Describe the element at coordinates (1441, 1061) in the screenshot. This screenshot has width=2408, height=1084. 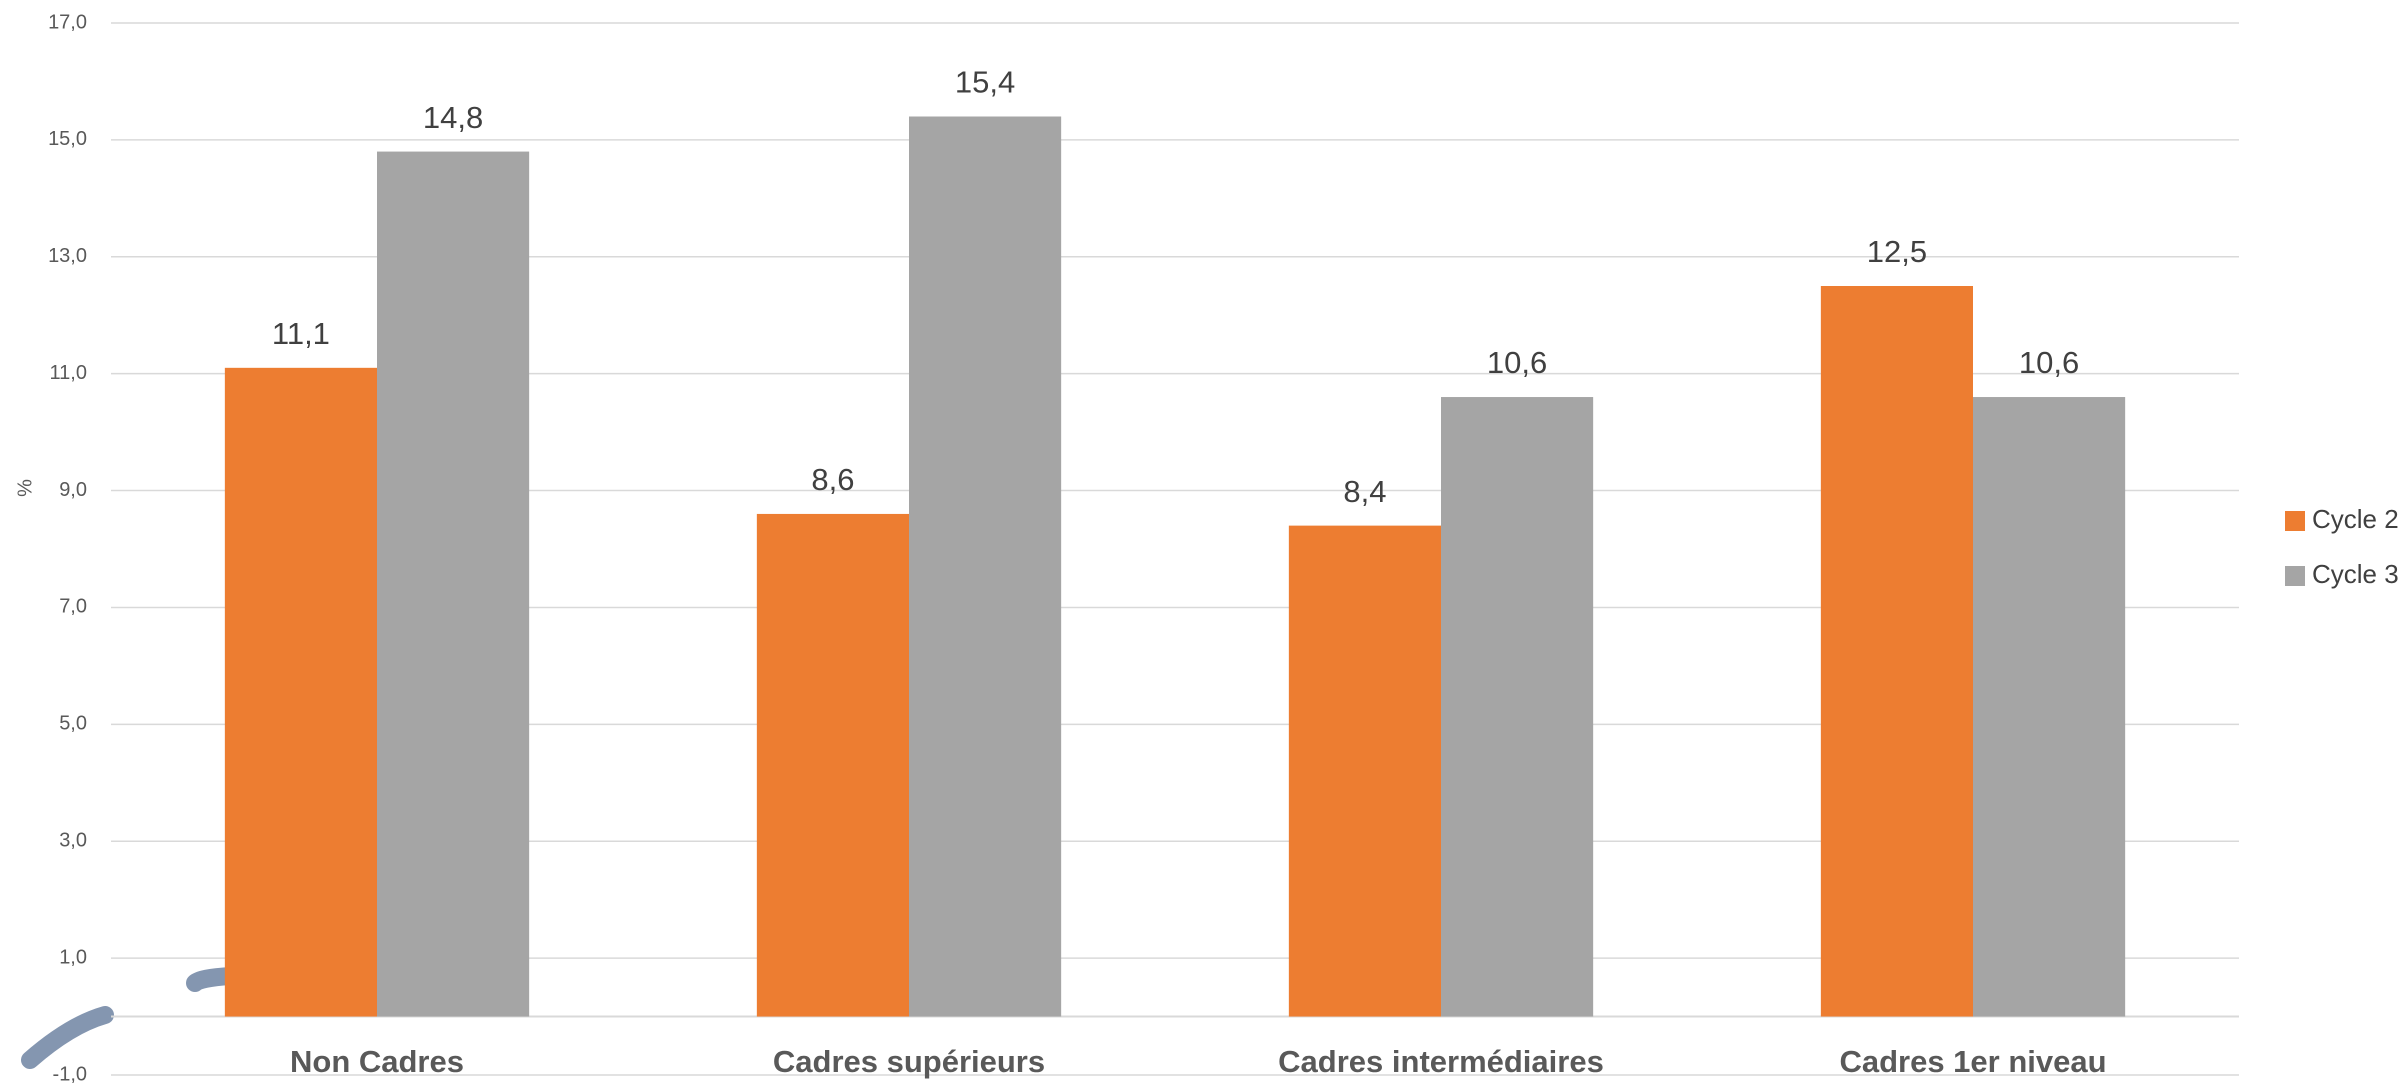
I see `x-tick-label: Cadres intermédiaires` at that location.